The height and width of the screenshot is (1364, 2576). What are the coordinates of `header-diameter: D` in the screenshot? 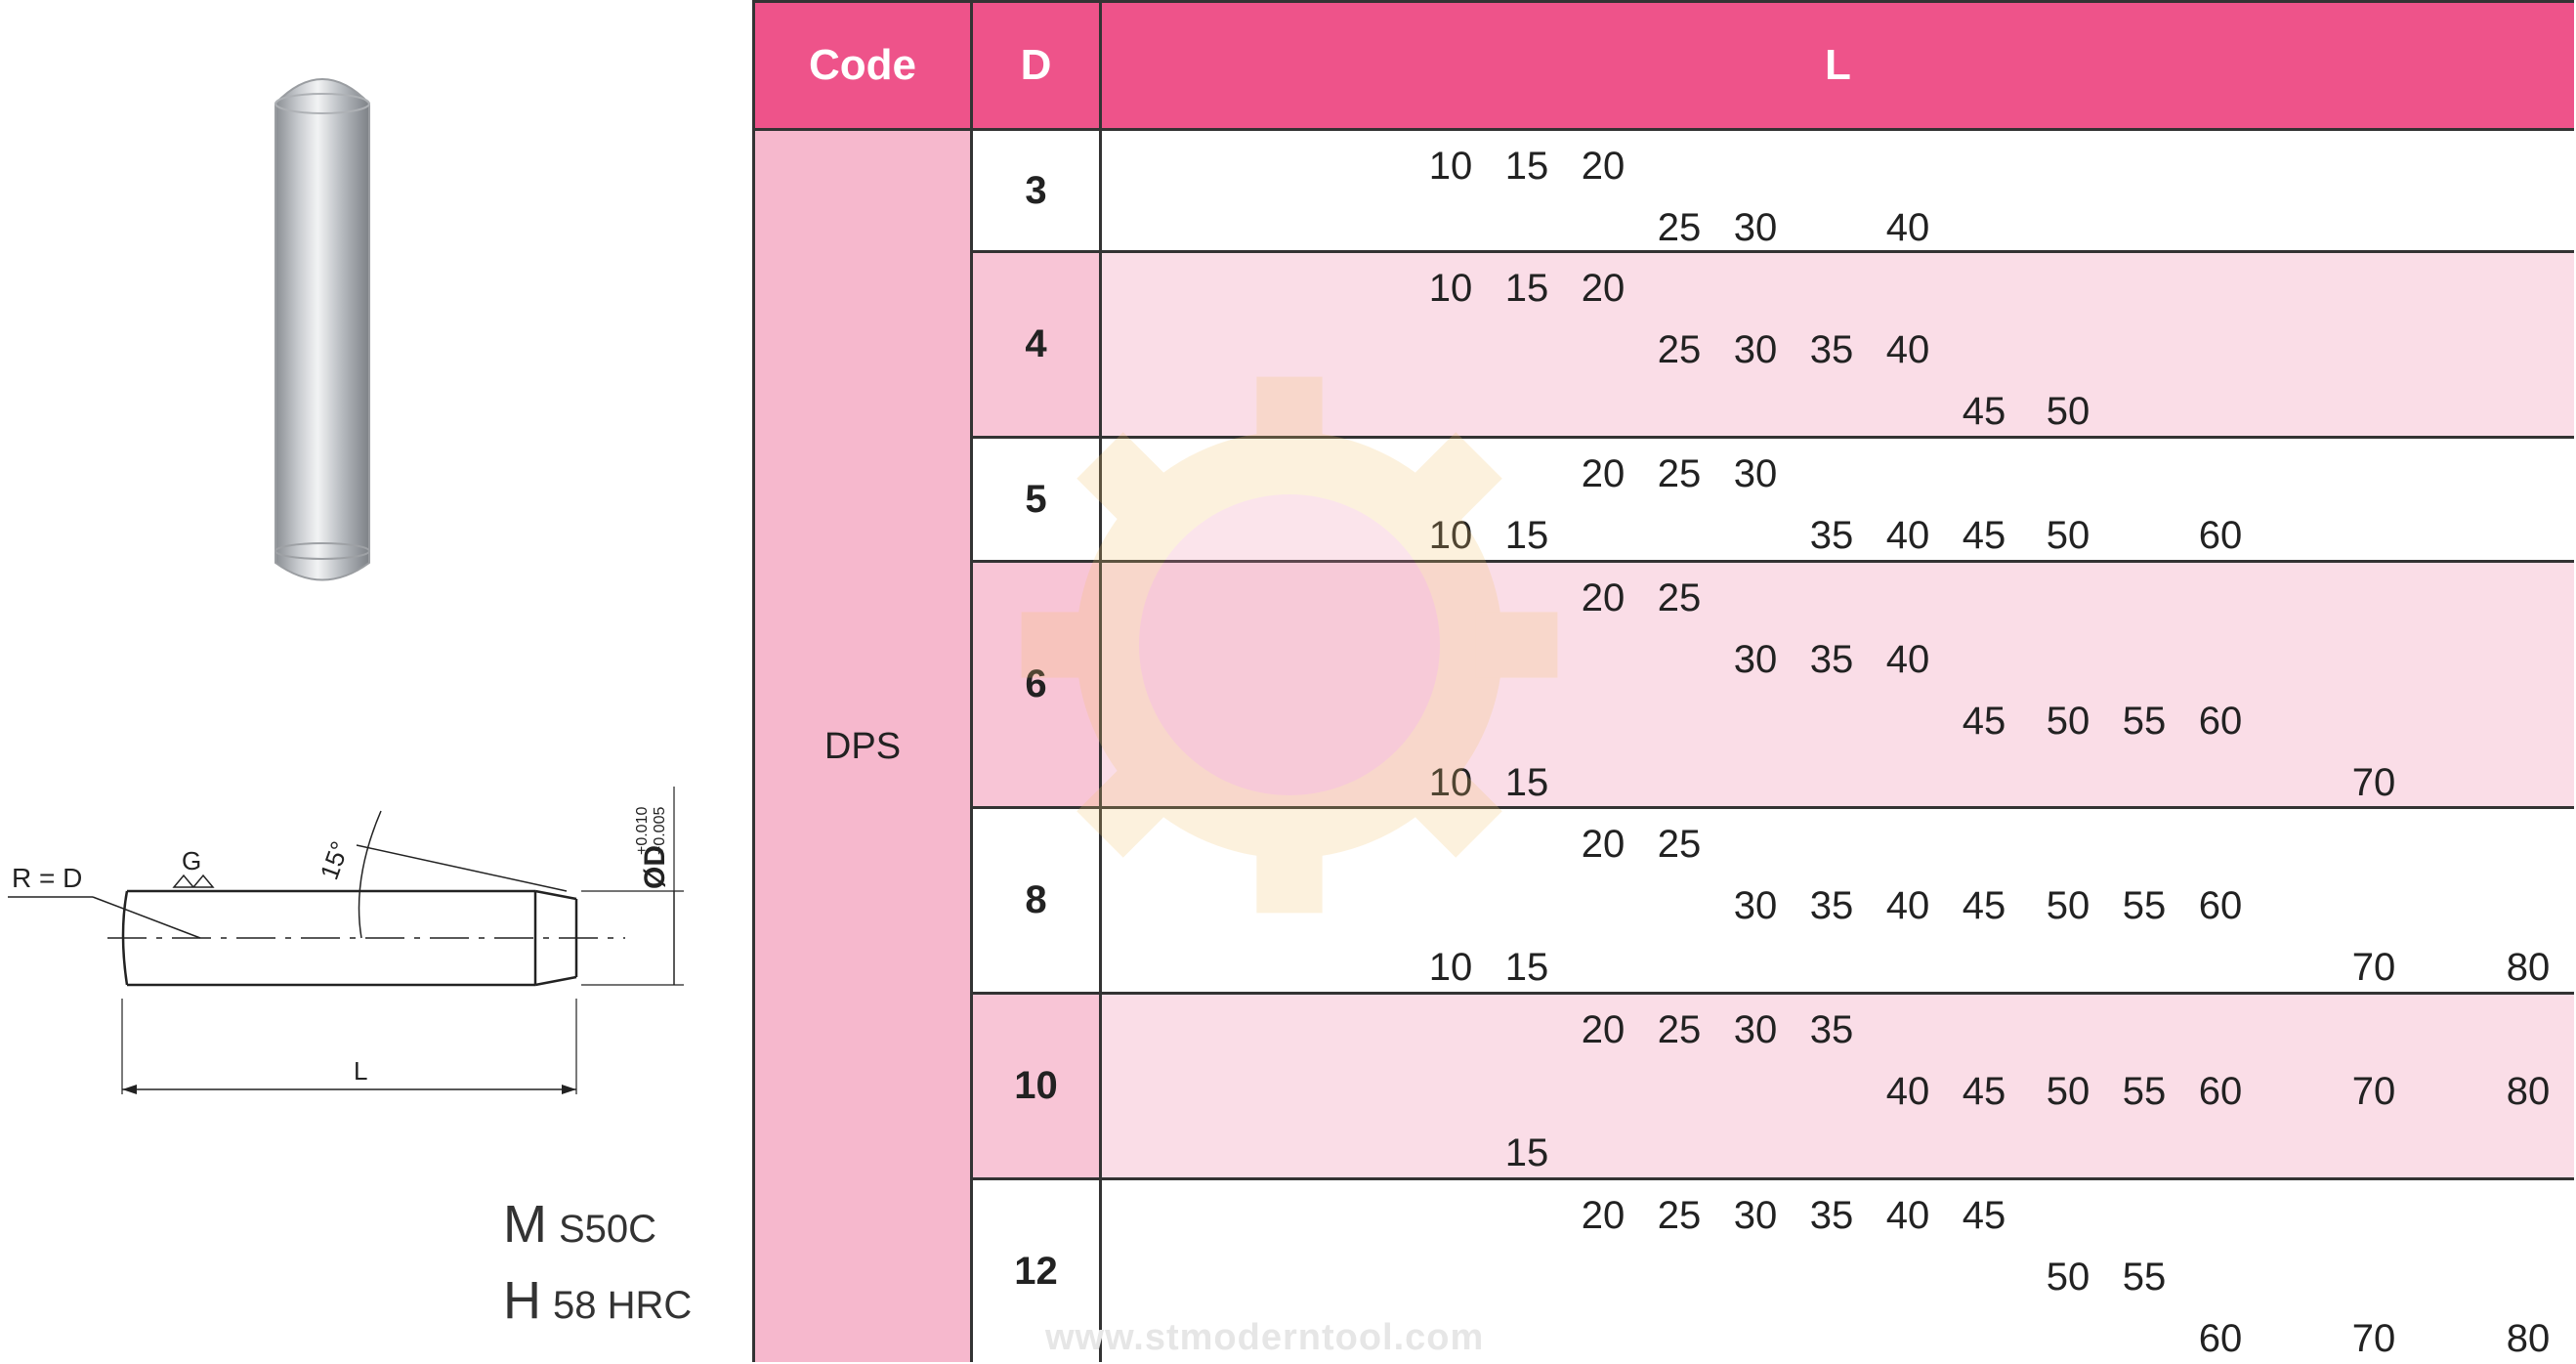 It's located at (1037, 65).